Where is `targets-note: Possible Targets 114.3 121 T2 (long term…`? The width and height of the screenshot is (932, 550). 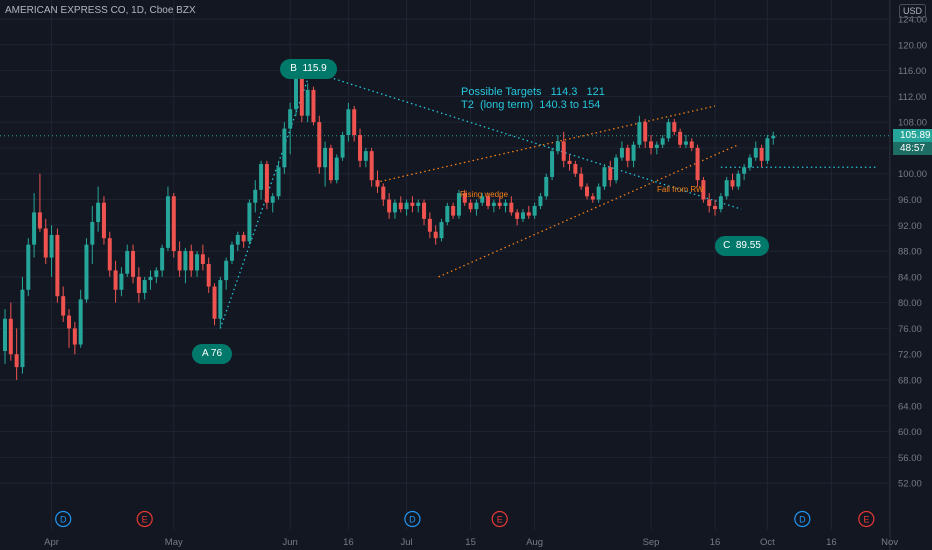
targets-note: Possible Targets 114.3 121 T2 (long term… is located at coordinates (533, 99).